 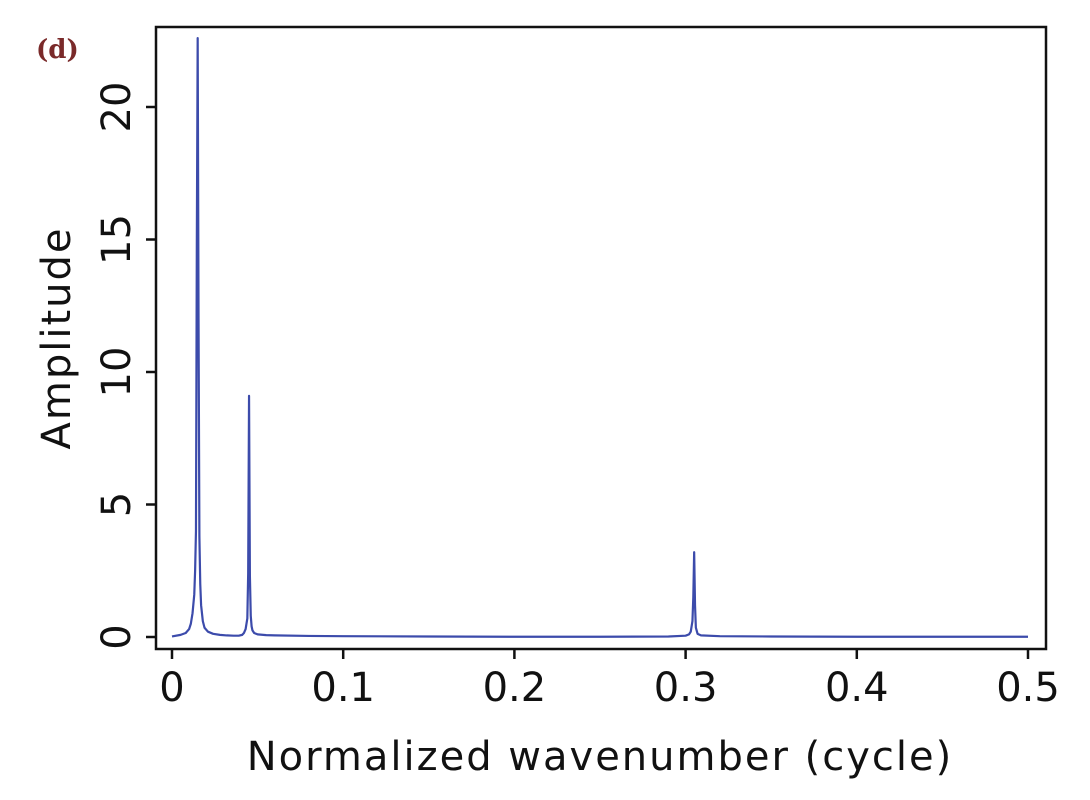 I want to click on x-axis-title: Normalized wavenumber (cycle), so click(x=600, y=757).